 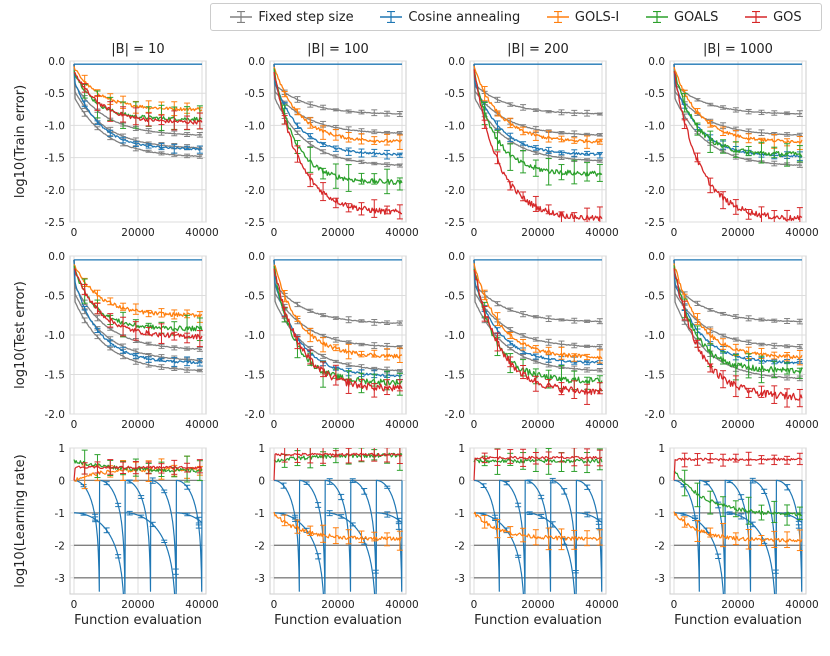 I want to click on y-tick-label: -3, so click(x=460, y=579).